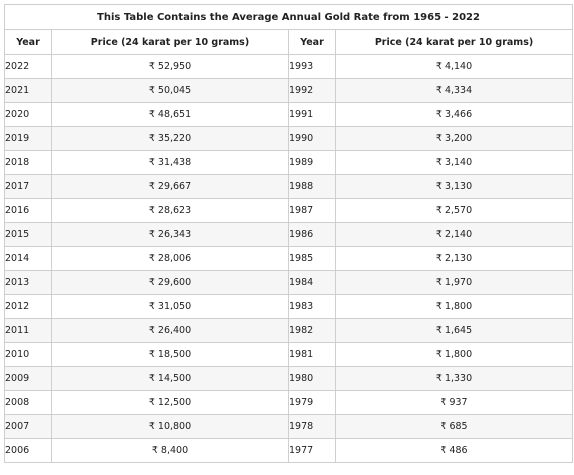 This screenshot has height=475, width=574. Describe the element at coordinates (454, 90) in the screenshot. I see `price-right-cell: ₹ 4,334` at that location.